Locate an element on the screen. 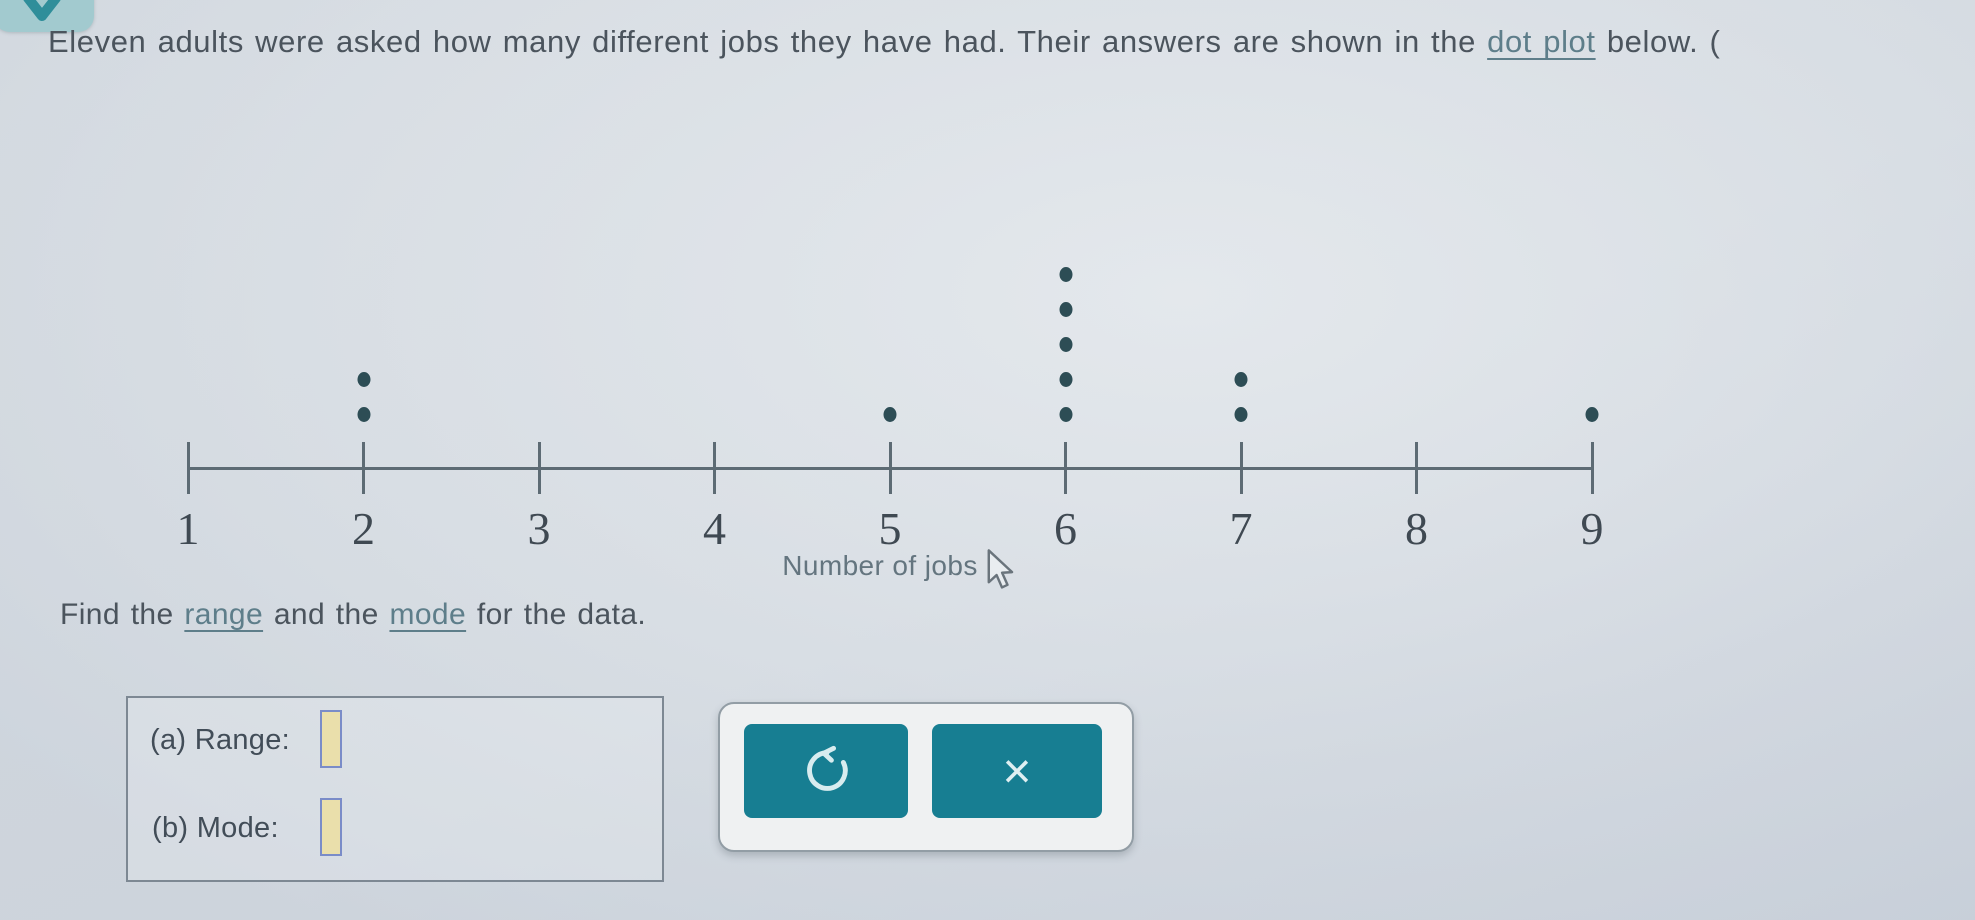 The width and height of the screenshot is (1975, 920). axis-label: Number of jobs is located at coordinates (880, 565).